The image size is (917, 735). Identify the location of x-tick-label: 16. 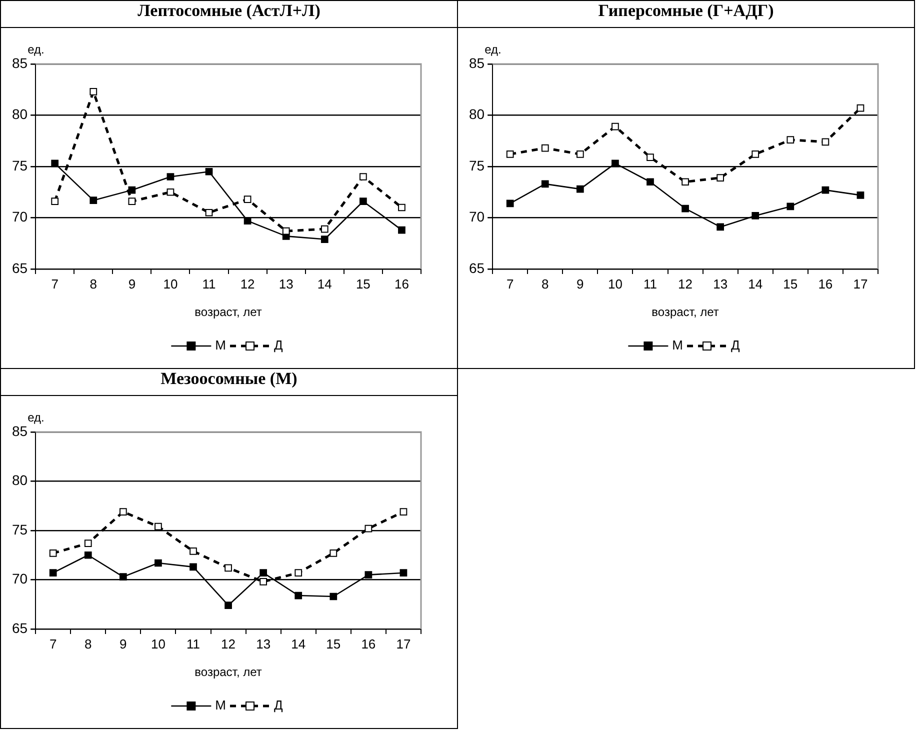
(825, 284).